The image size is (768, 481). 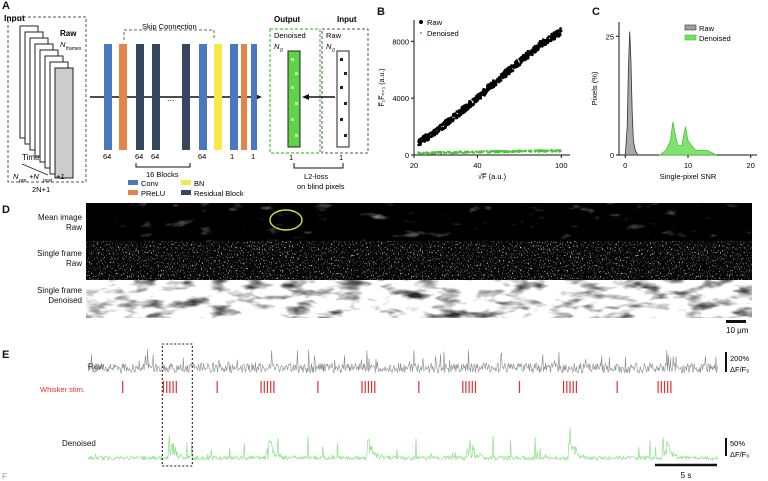 What do you see at coordinates (382, 87) in the screenshot?
I see `chart-b-ylabel: F̅₁F̅ₙ₊₁ (a.u.)` at bounding box center [382, 87].